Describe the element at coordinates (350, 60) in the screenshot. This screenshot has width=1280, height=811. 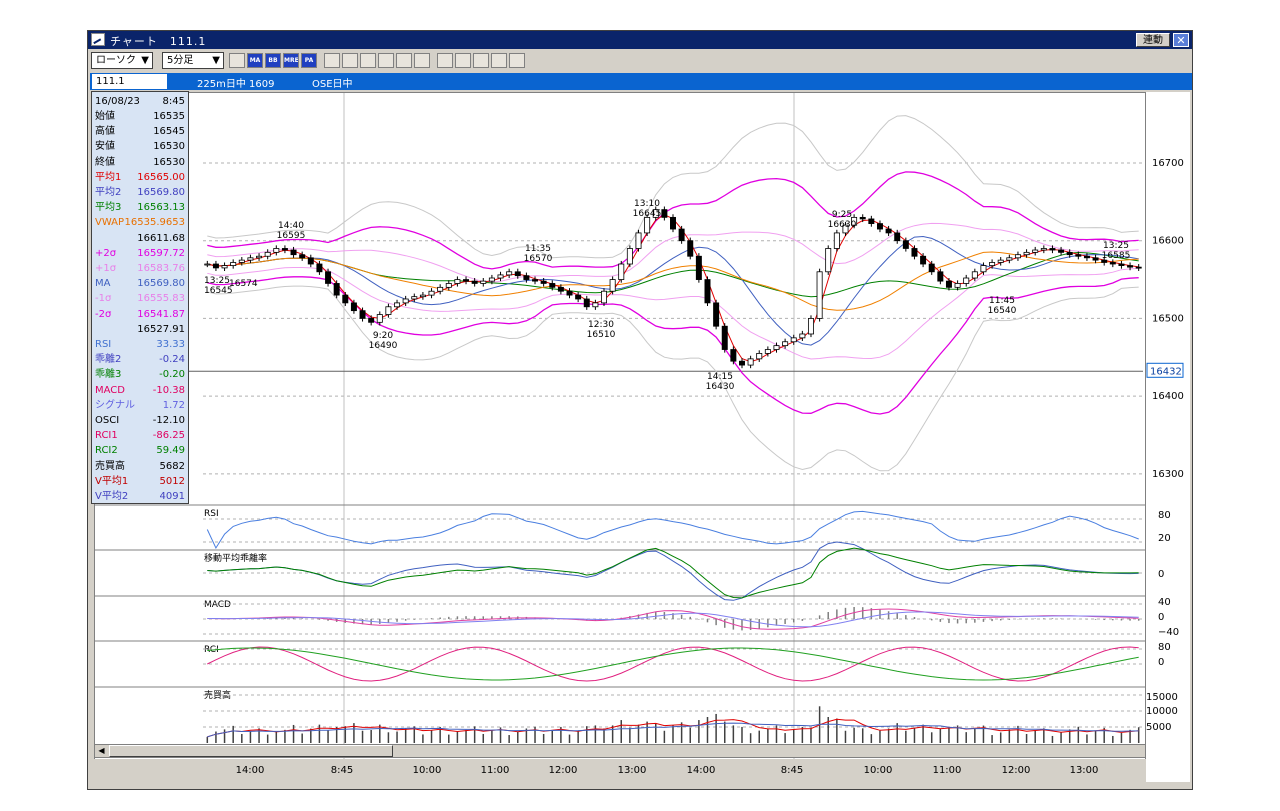
I see `trend-icon` at that location.